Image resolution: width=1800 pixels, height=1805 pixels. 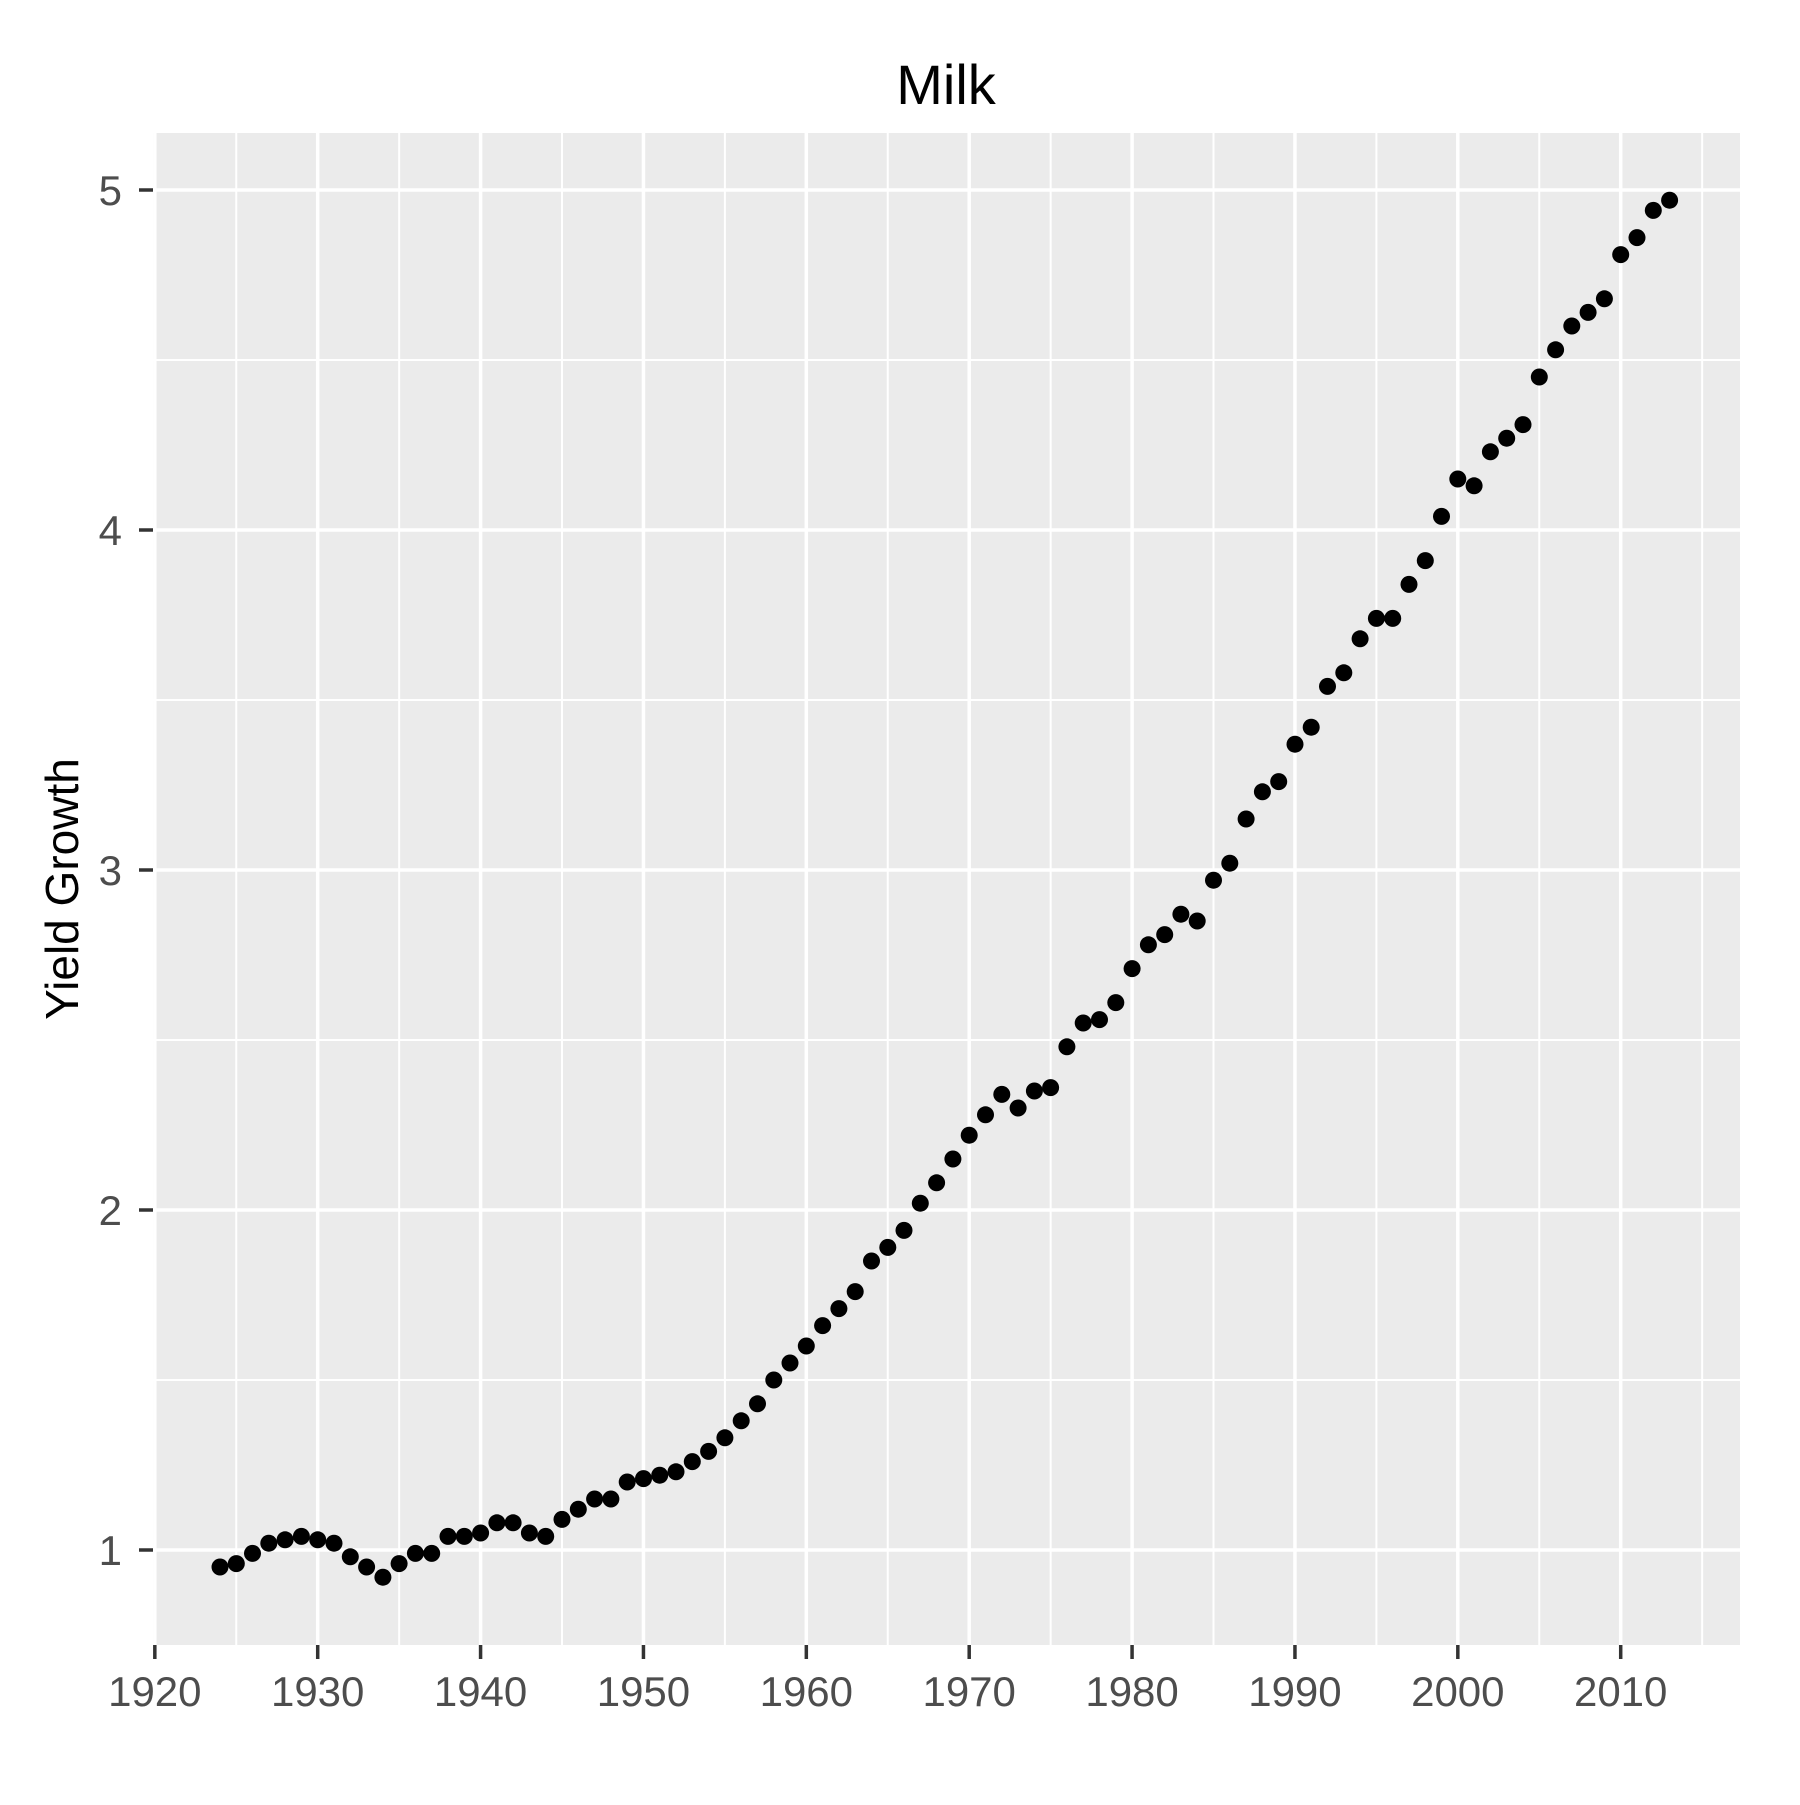 I want to click on y-tick-label: 4, so click(x=110, y=530).